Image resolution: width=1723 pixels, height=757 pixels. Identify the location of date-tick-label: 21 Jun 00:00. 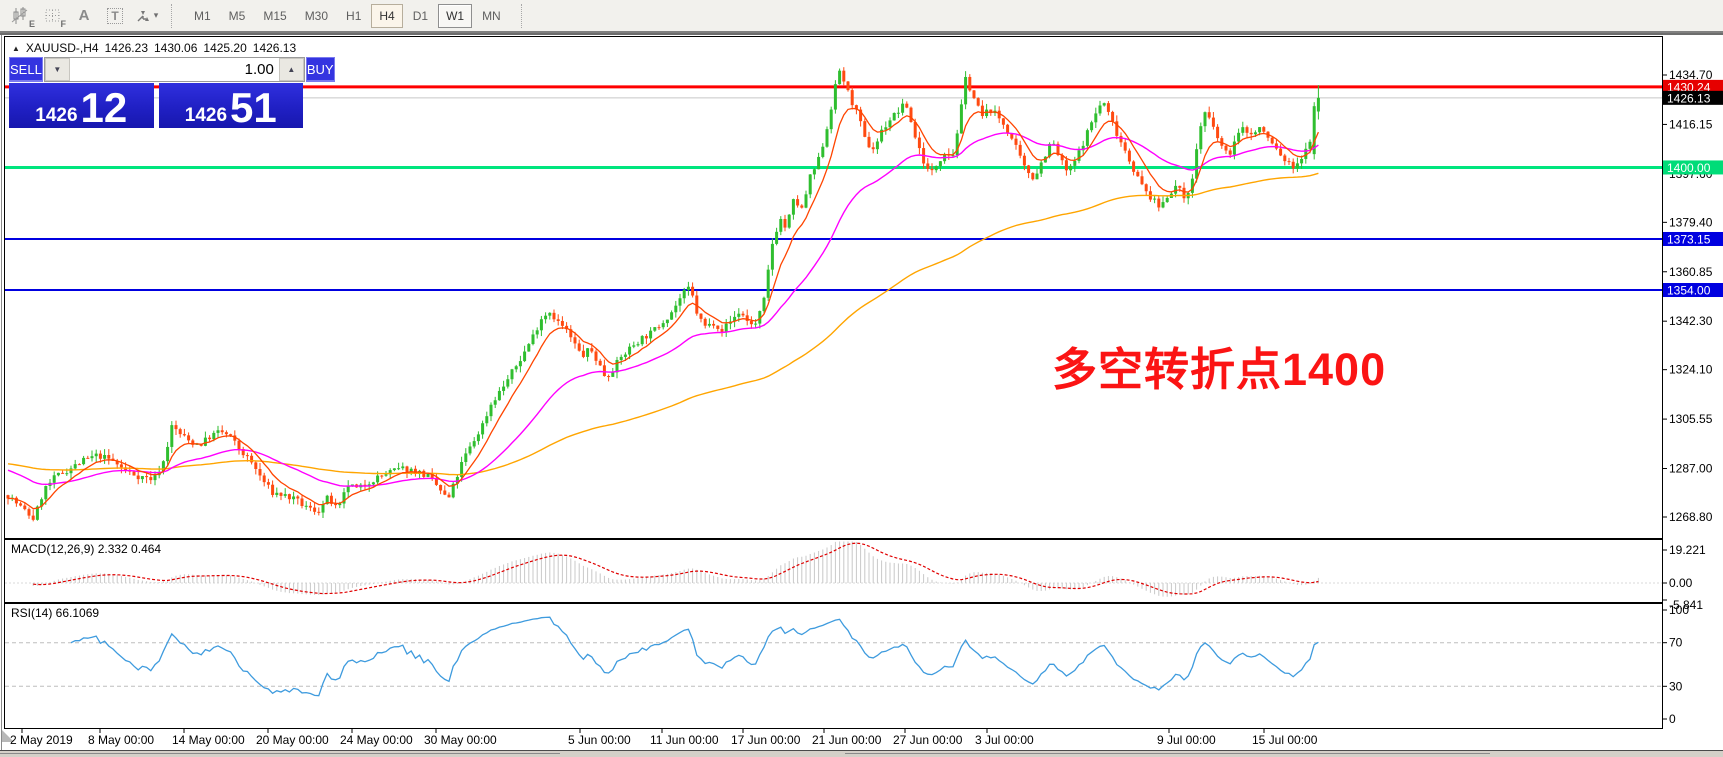
(847, 740).